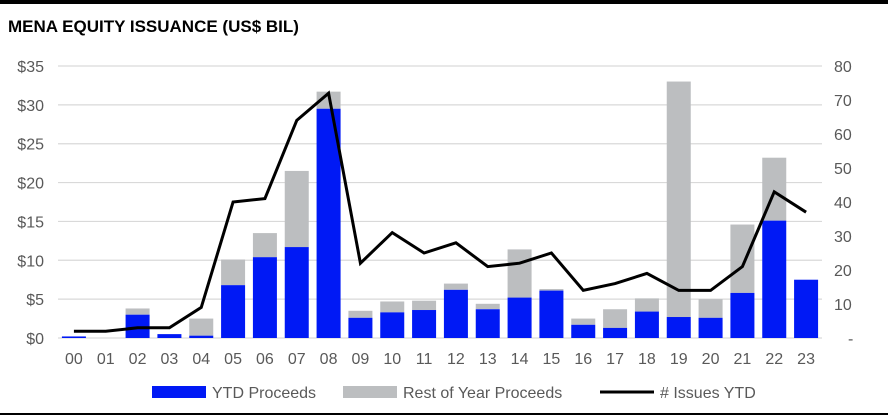  Describe the element at coordinates (444, 2) in the screenshot. I see `top-rule` at that location.